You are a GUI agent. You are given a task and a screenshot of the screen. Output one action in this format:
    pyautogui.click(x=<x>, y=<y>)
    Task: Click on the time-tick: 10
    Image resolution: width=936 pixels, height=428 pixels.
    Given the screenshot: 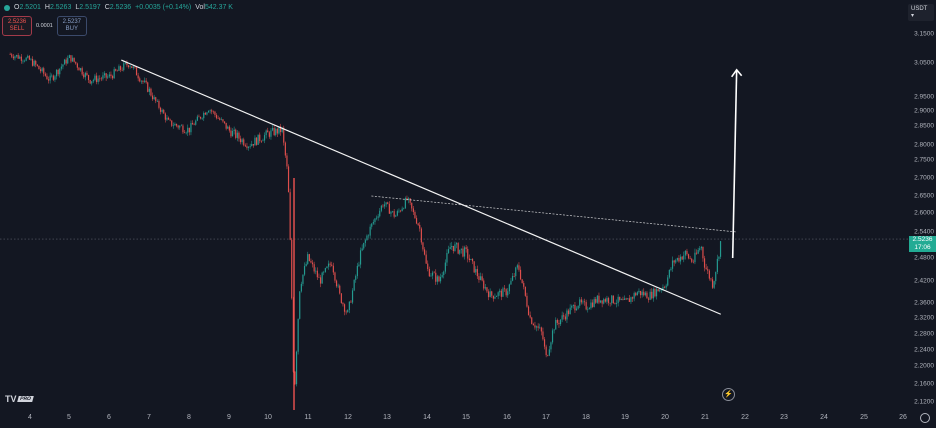 What is the action you would take?
    pyautogui.click(x=268, y=417)
    